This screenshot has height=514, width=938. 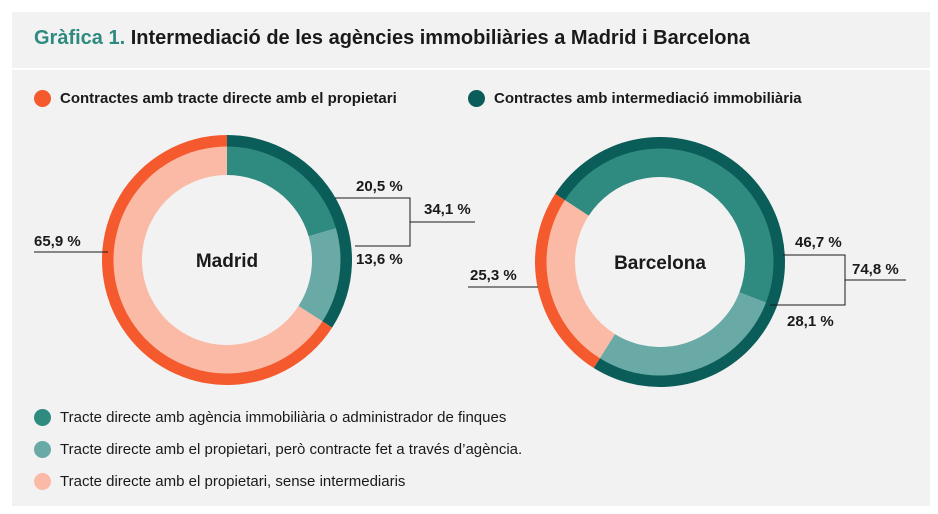 I want to click on barcelona-label-agency: 46,7 %, so click(x=818, y=242).